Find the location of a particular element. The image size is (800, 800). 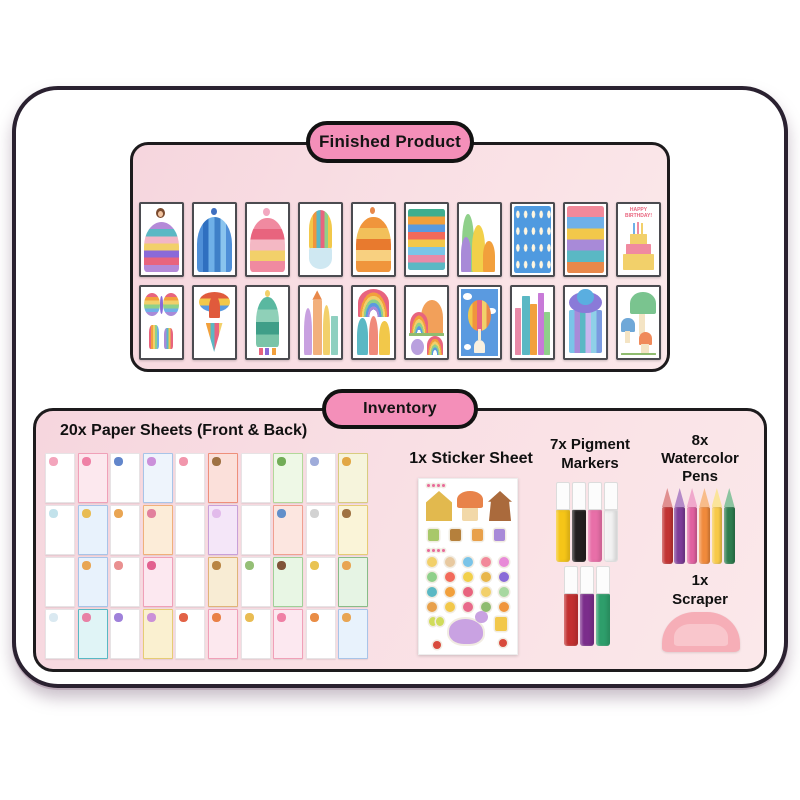

finished-card-ice-cream-pattern is located at coordinates (532, 239).